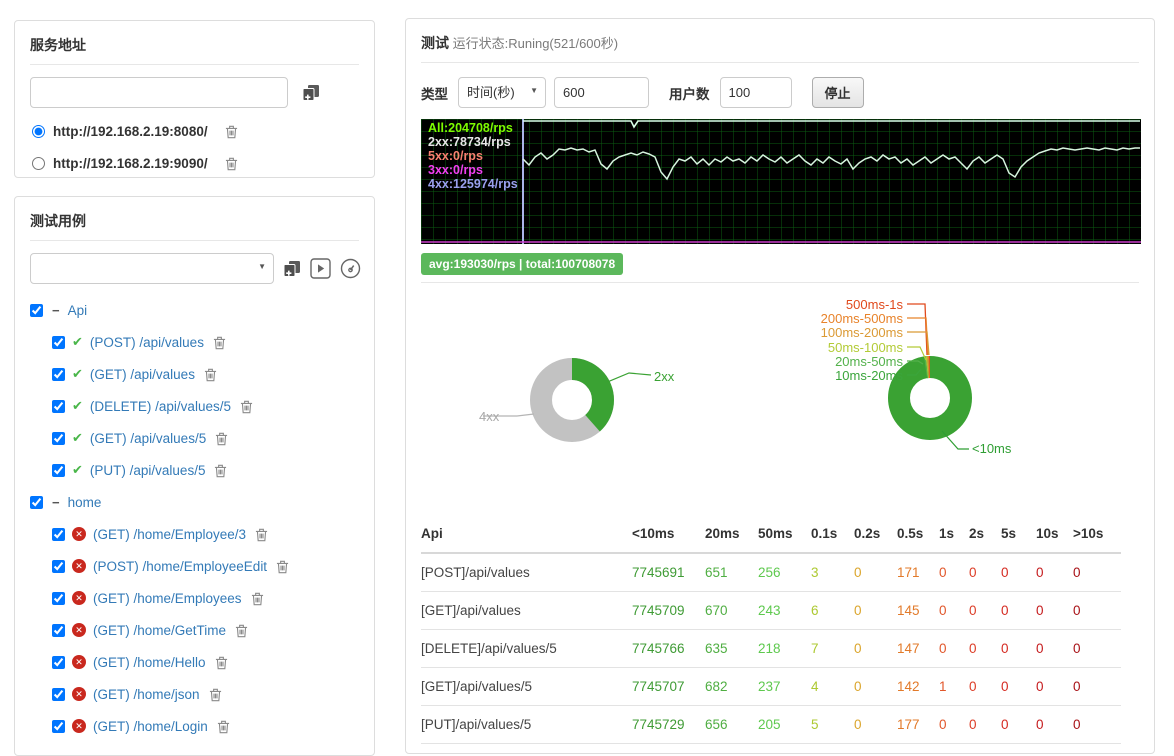 Image resolution: width=1174 pixels, height=756 pixels. I want to click on donut-canvas, so click(727, 376).